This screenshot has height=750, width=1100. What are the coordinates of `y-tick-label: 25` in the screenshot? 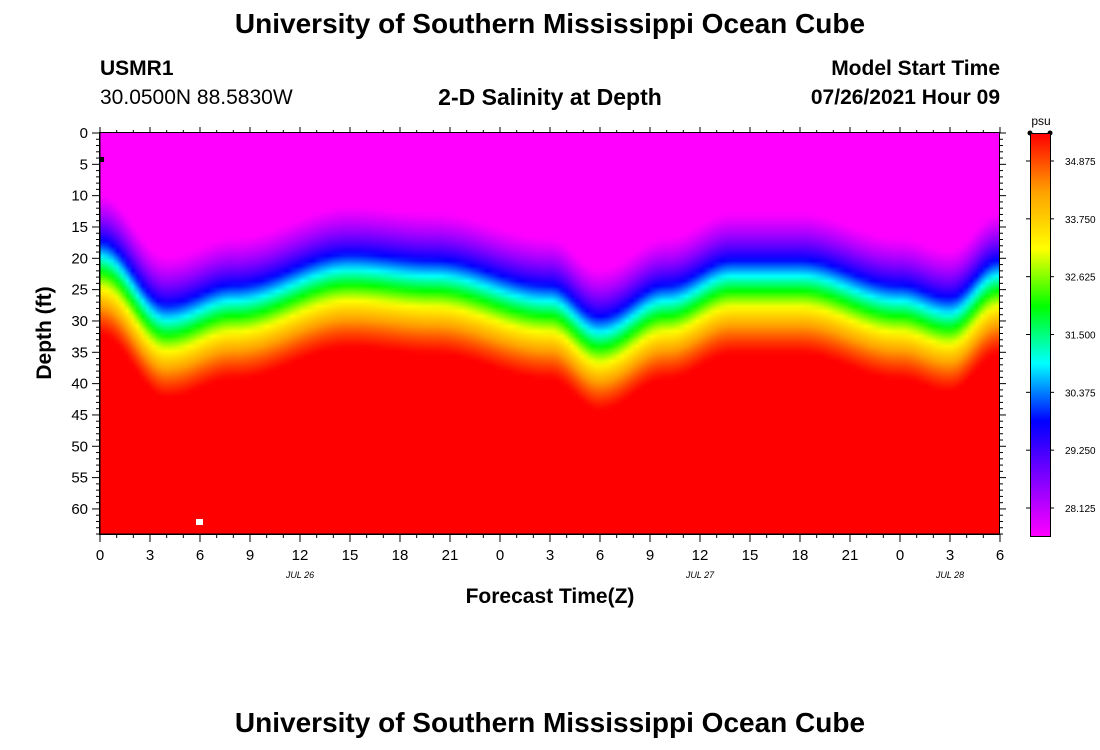 It's located at (79, 290).